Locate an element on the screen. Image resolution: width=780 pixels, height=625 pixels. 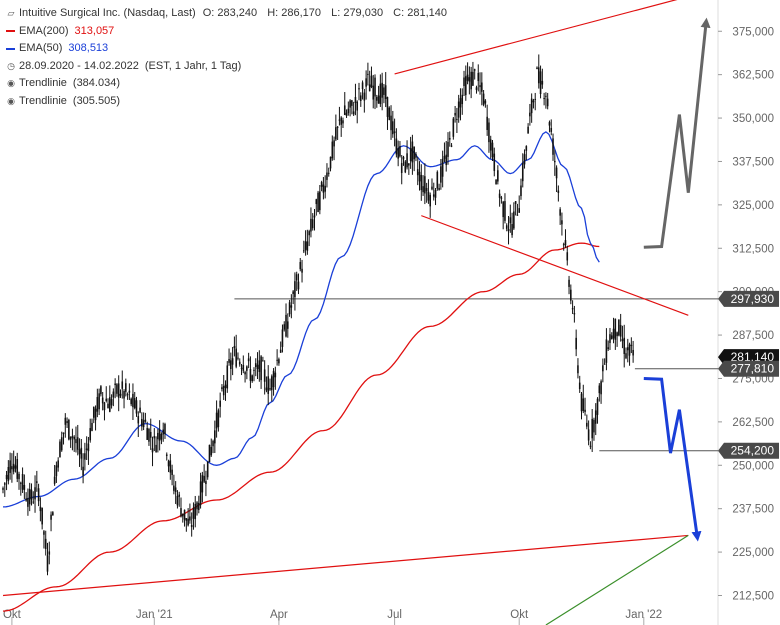
price-tag: 297,930 is located at coordinates (748, 298).